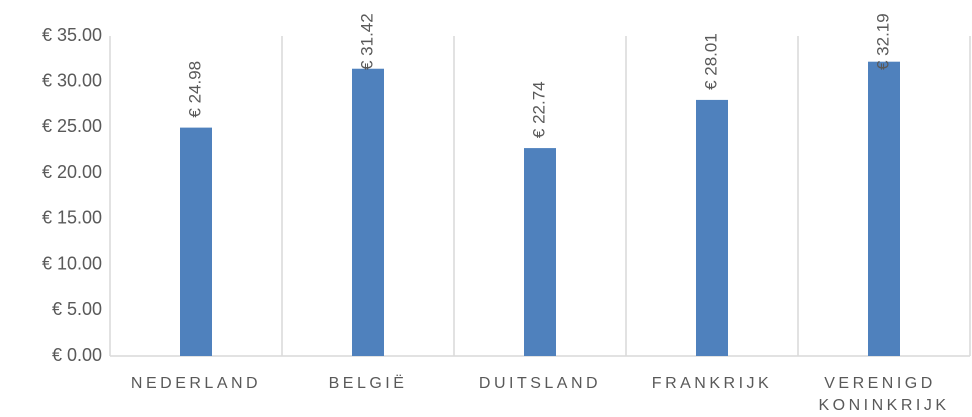  Describe the element at coordinates (538, 109) in the screenshot. I see `data-label: € 22.74` at that location.